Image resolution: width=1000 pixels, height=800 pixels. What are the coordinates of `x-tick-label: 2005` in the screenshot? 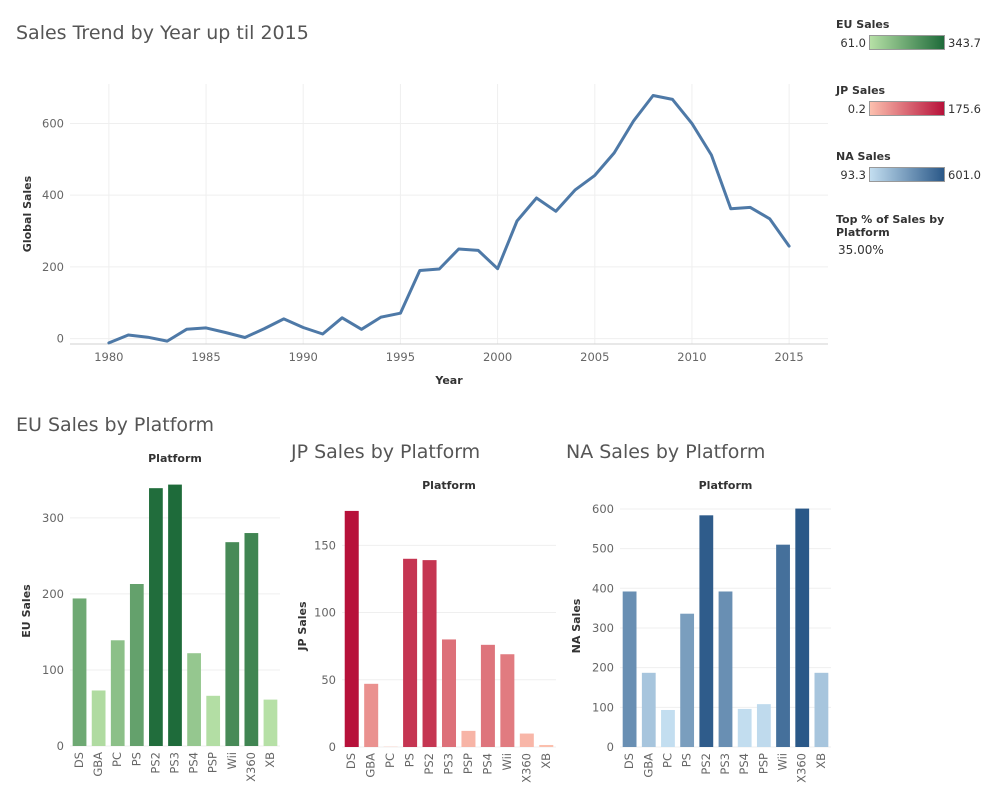 It's located at (594, 357).